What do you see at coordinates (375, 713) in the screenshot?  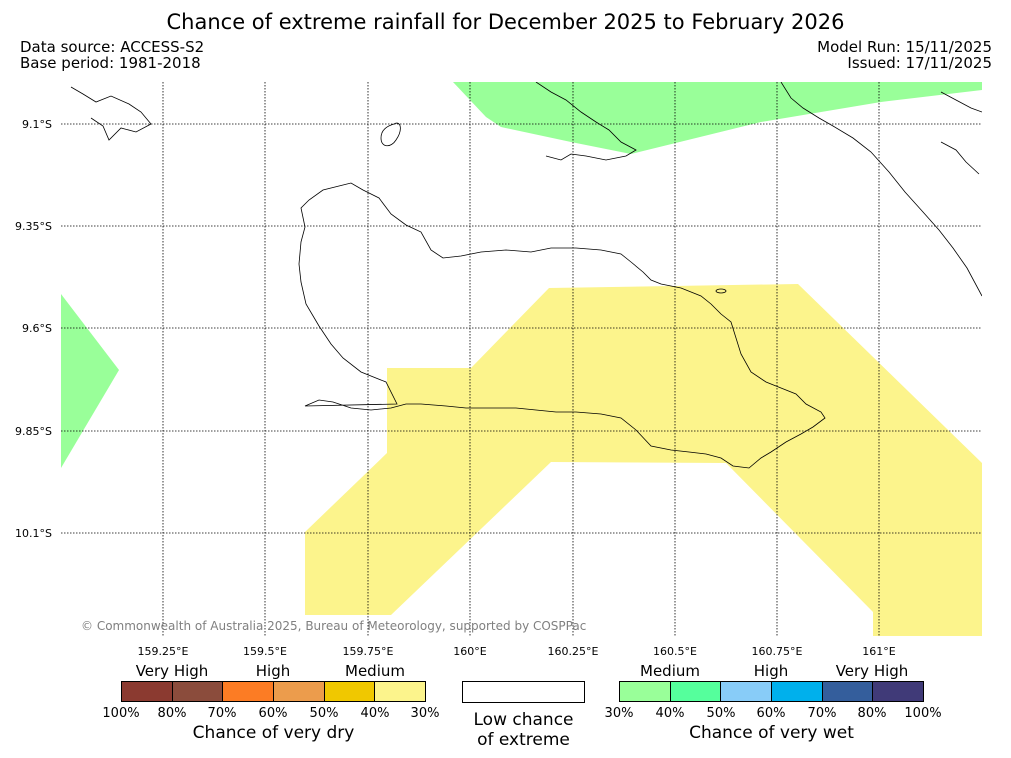 I see `dry-tick: 40%` at bounding box center [375, 713].